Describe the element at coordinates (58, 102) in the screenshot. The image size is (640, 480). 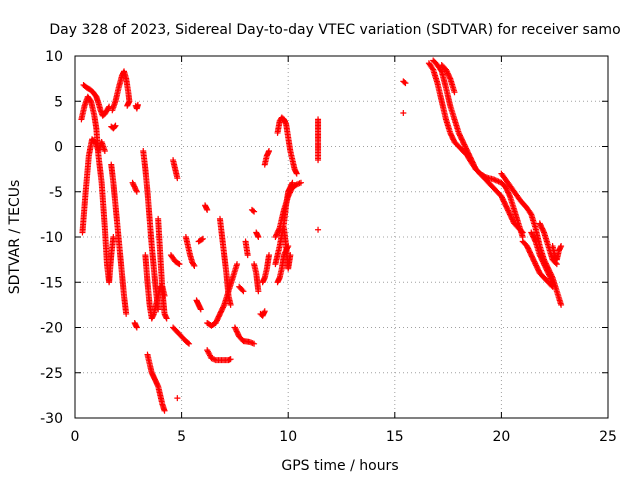
I see `y-tick-label: 5` at that location.